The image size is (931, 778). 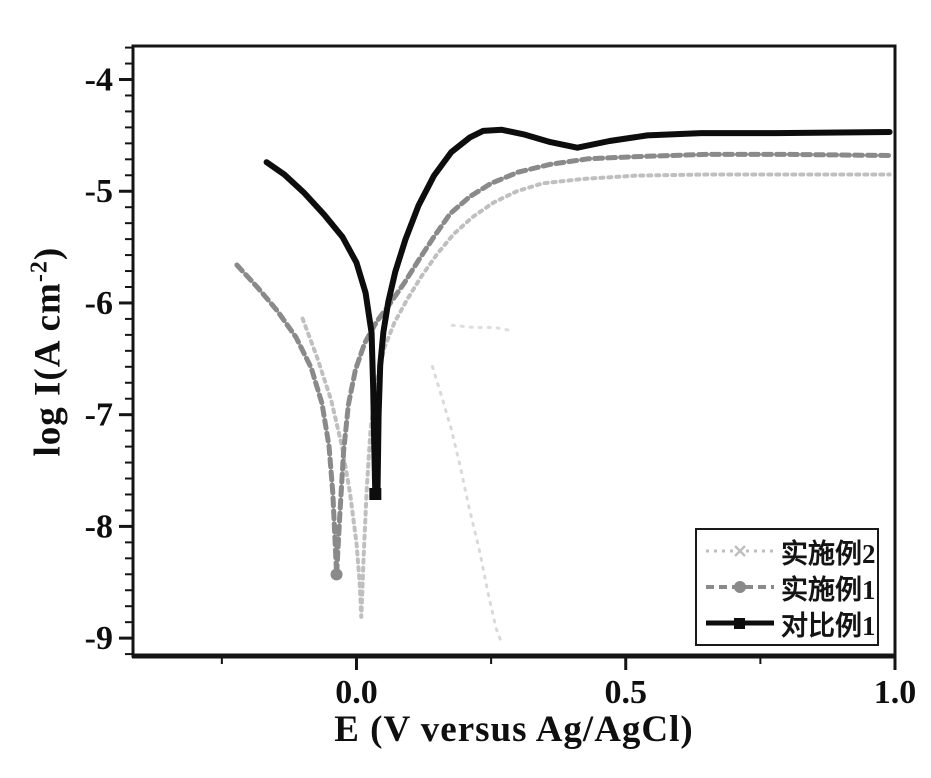 What do you see at coordinates (99, 638) in the screenshot?
I see `y-tick-label: -9` at bounding box center [99, 638].